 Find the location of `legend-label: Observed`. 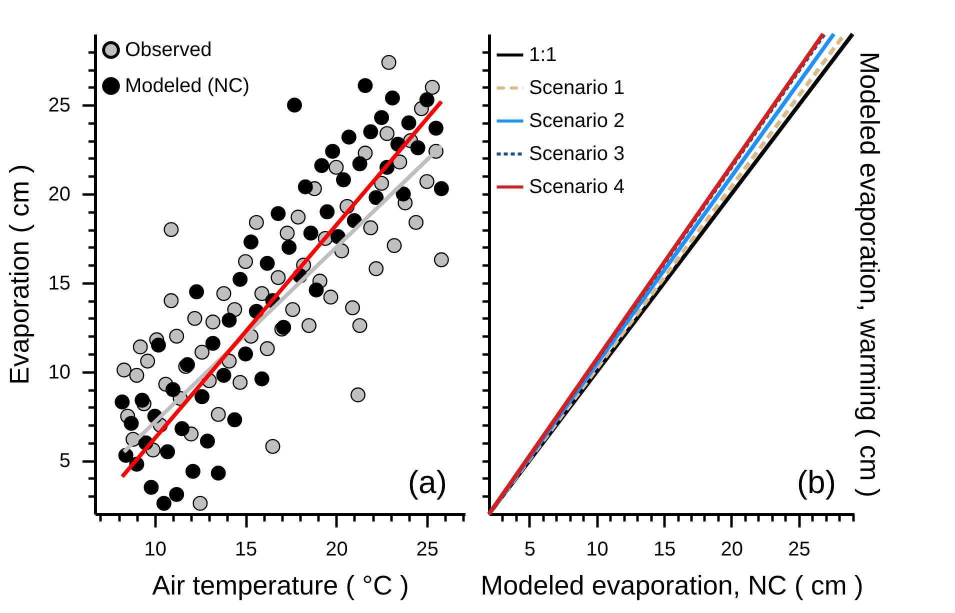

legend-label: Observed is located at coordinates (168, 50).